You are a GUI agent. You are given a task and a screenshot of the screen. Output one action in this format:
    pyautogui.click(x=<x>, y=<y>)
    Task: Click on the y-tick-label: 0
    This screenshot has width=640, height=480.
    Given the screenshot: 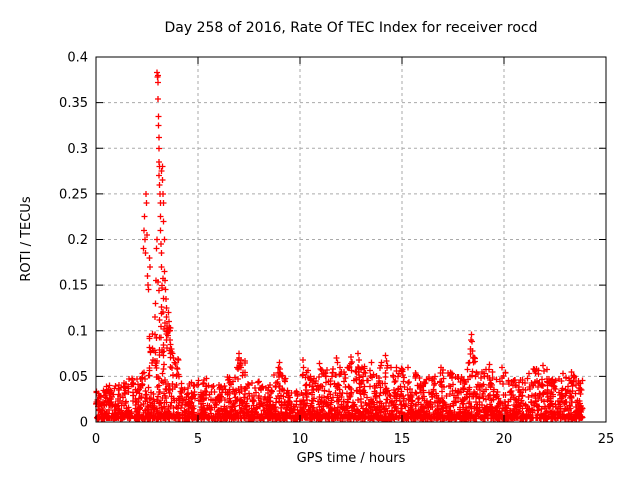 What is the action you would take?
    pyautogui.click(x=84, y=423)
    